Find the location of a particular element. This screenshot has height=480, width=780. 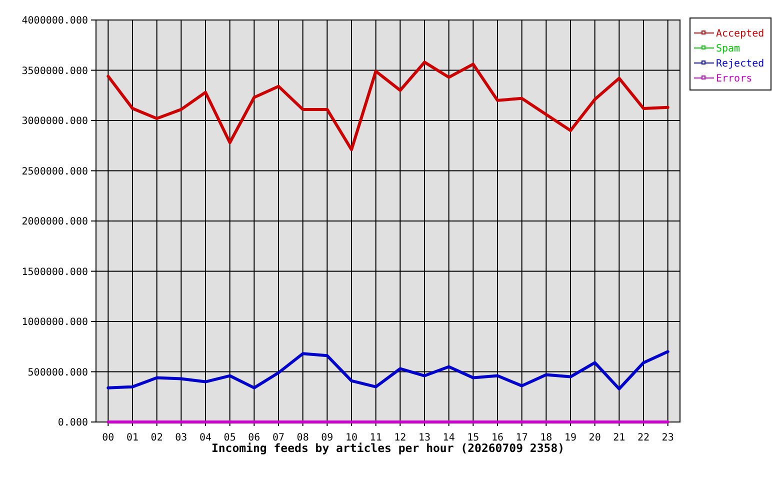

x-tick-label: 10 is located at coordinates (351, 438).